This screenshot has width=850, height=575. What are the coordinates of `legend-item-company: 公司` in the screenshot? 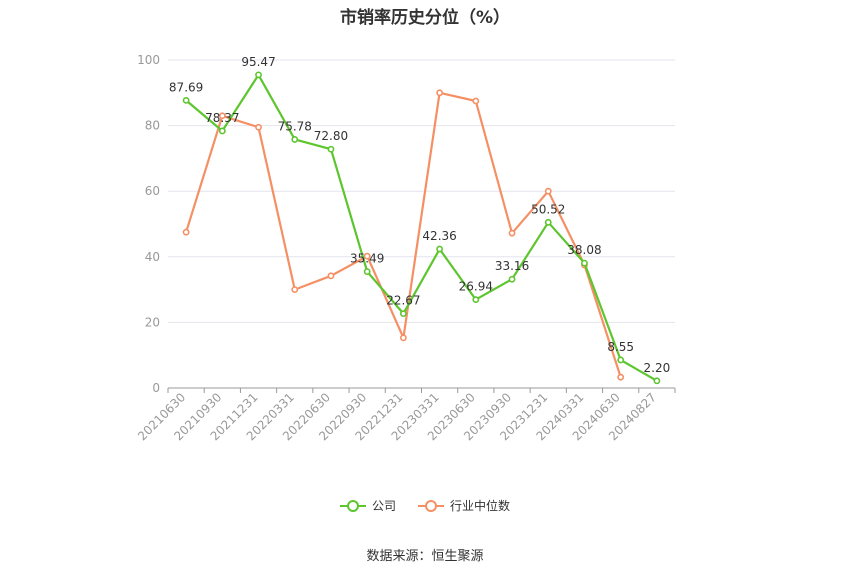 It's located at (367, 505).